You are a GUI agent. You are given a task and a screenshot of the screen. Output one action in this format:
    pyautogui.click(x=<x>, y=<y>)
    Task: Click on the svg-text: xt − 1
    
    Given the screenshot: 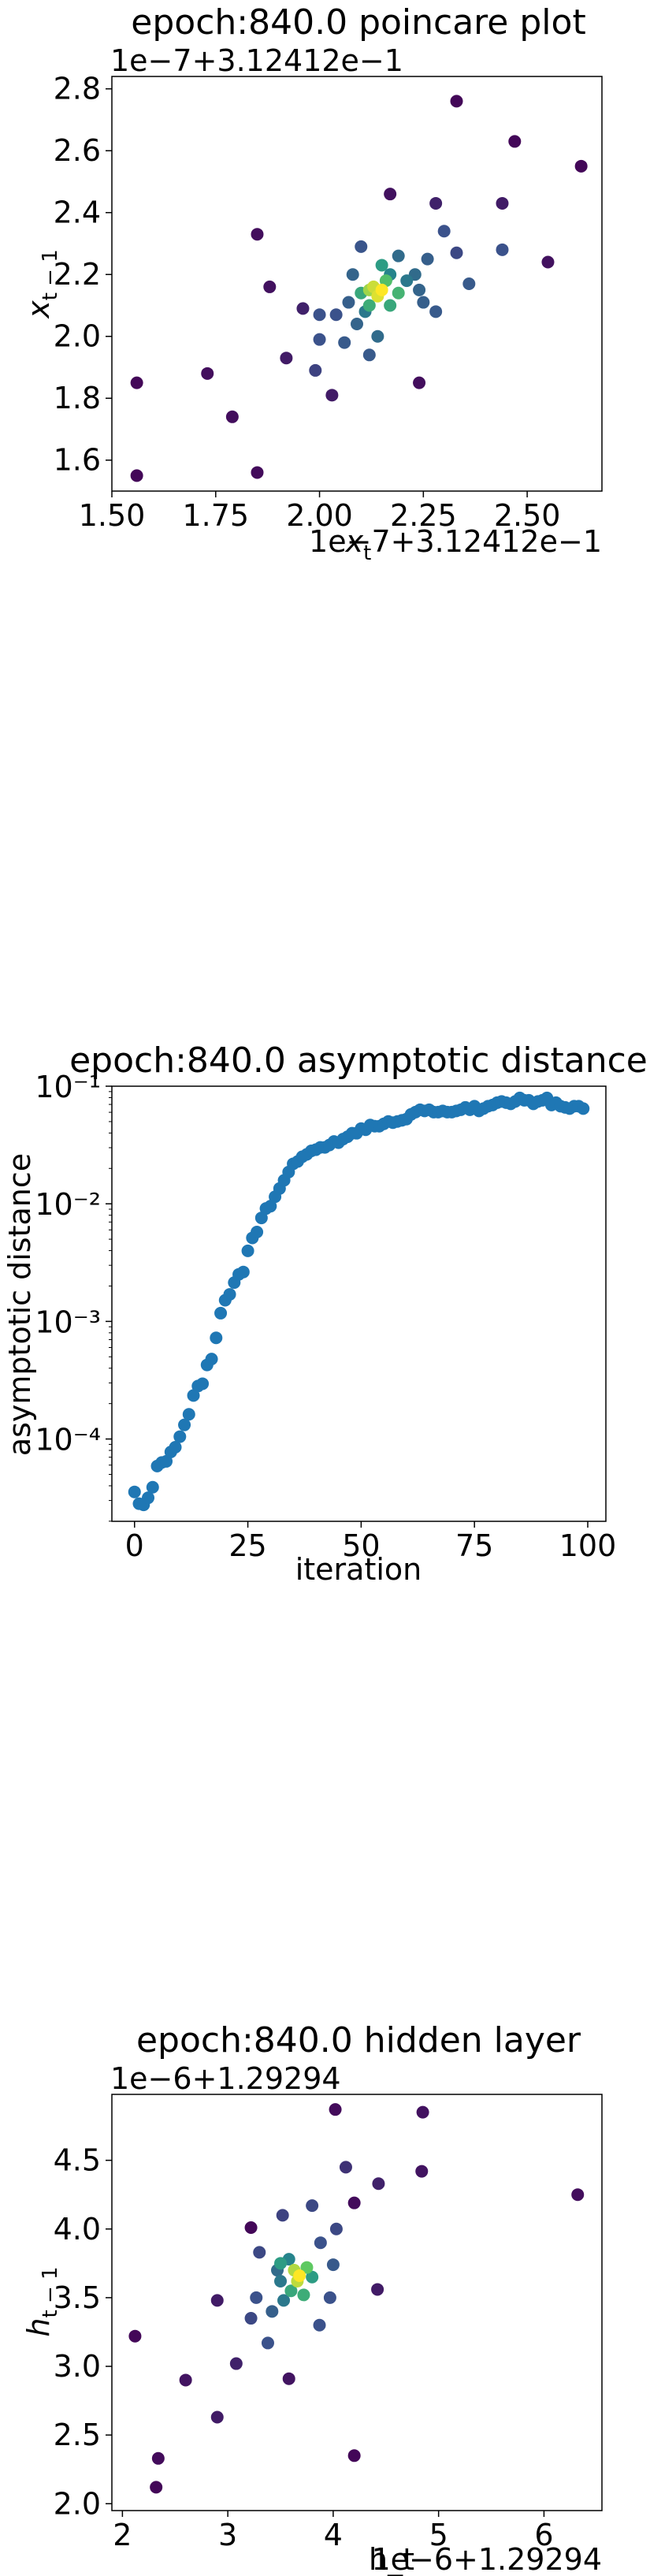 What is the action you would take?
    pyautogui.click(x=41, y=284)
    